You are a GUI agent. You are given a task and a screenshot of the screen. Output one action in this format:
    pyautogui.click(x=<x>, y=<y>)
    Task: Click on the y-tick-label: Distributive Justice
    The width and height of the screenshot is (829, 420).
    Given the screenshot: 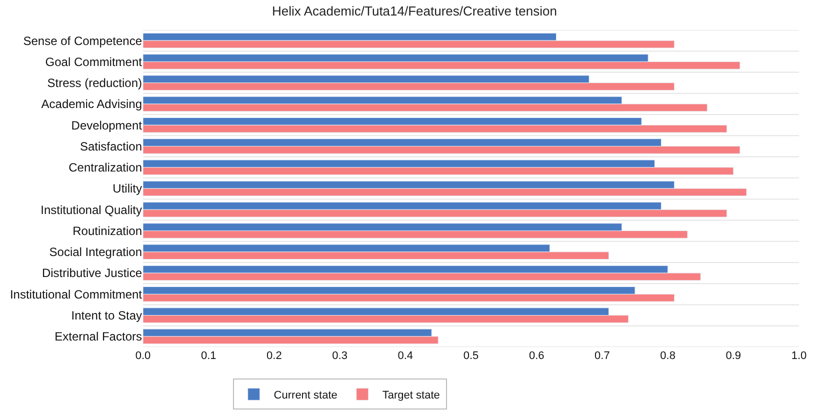 What is the action you would take?
    pyautogui.click(x=92, y=273)
    